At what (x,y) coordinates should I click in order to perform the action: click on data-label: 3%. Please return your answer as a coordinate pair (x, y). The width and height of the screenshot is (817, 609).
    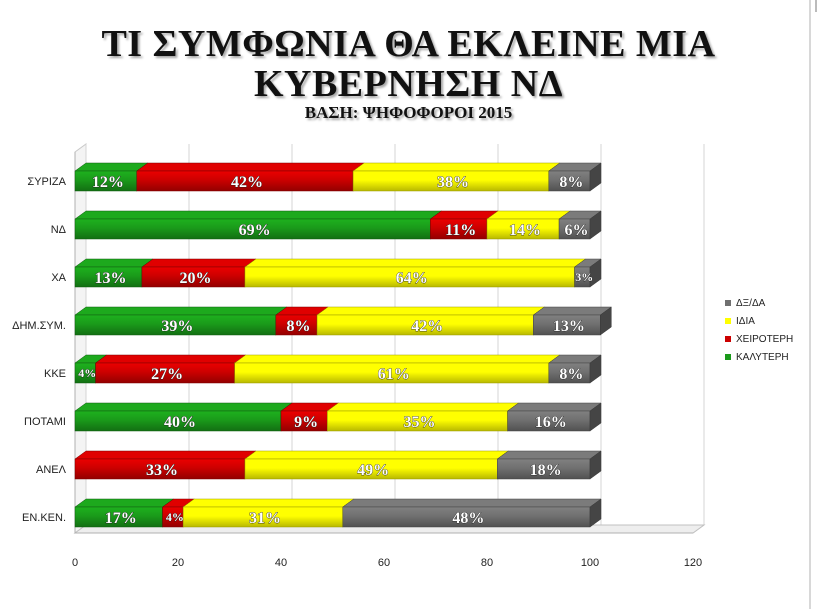
    Looking at the image, I should click on (584, 277).